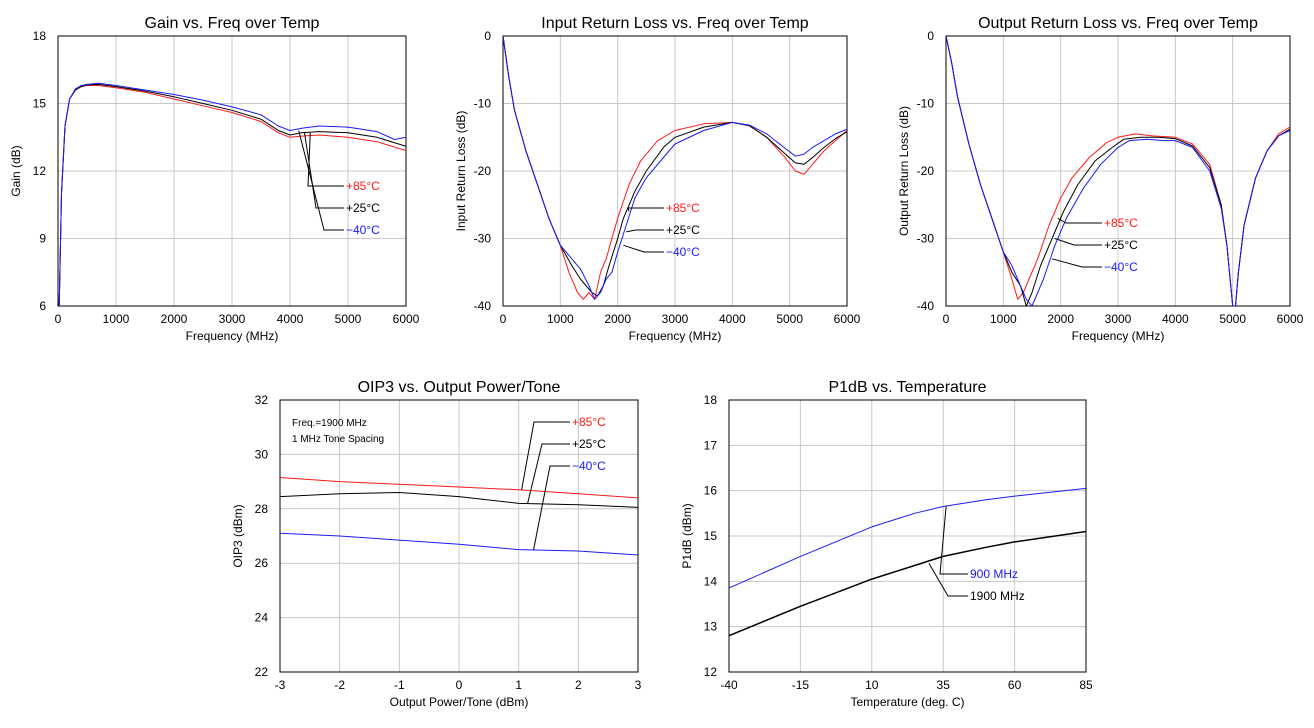 The width and height of the screenshot is (1314, 728). What do you see at coordinates (1086, 685) in the screenshot?
I see `x-tick-label: 85` at bounding box center [1086, 685].